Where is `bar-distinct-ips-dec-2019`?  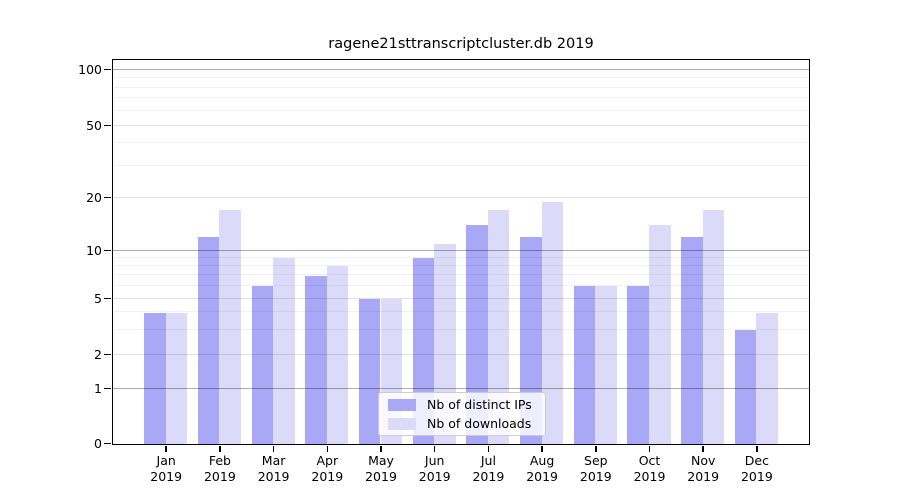 bar-distinct-ips-dec-2019 is located at coordinates (745, 387).